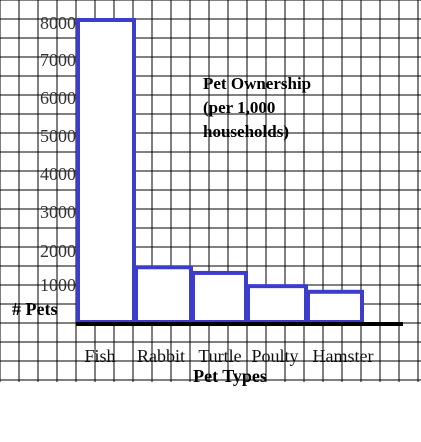 This screenshot has width=421, height=442. What do you see at coordinates (230, 376) in the screenshot?
I see `x-axis-label: Pet Types` at bounding box center [230, 376].